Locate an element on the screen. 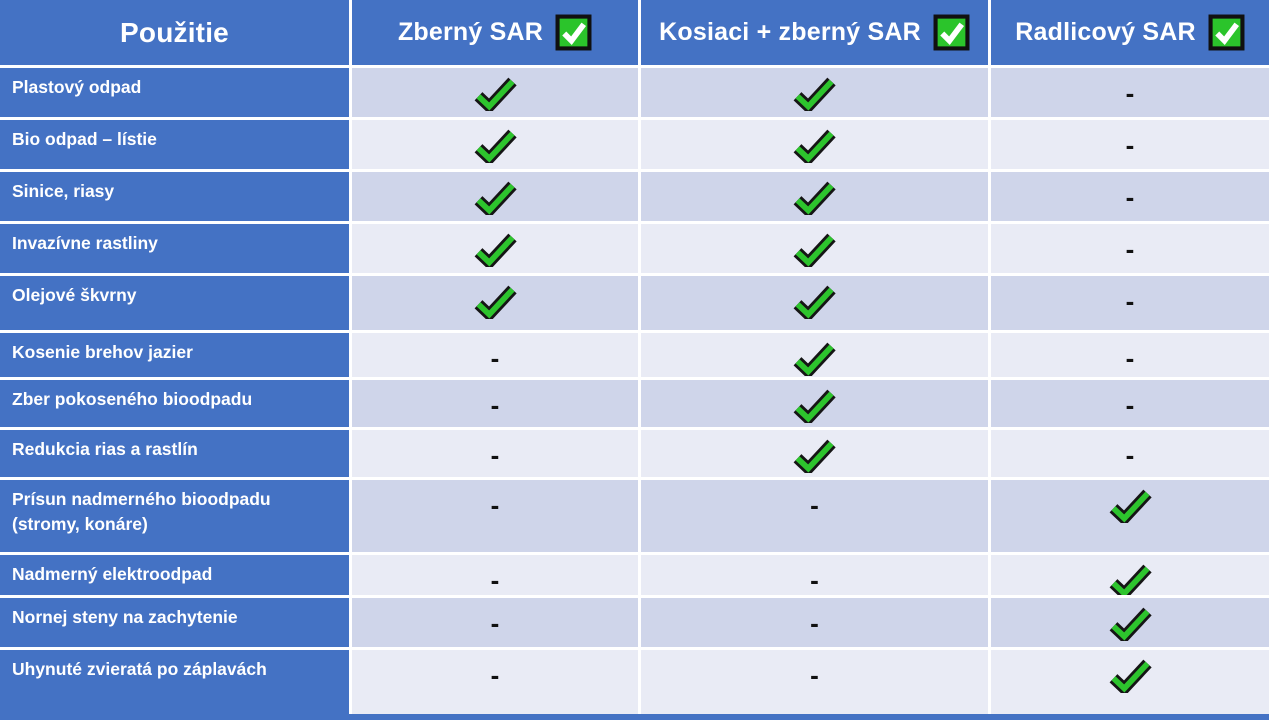 Image resolution: width=1269 pixels, height=720 pixels. row-label-cell: Zber pokoseného bioodpadu is located at coordinates (174, 403).